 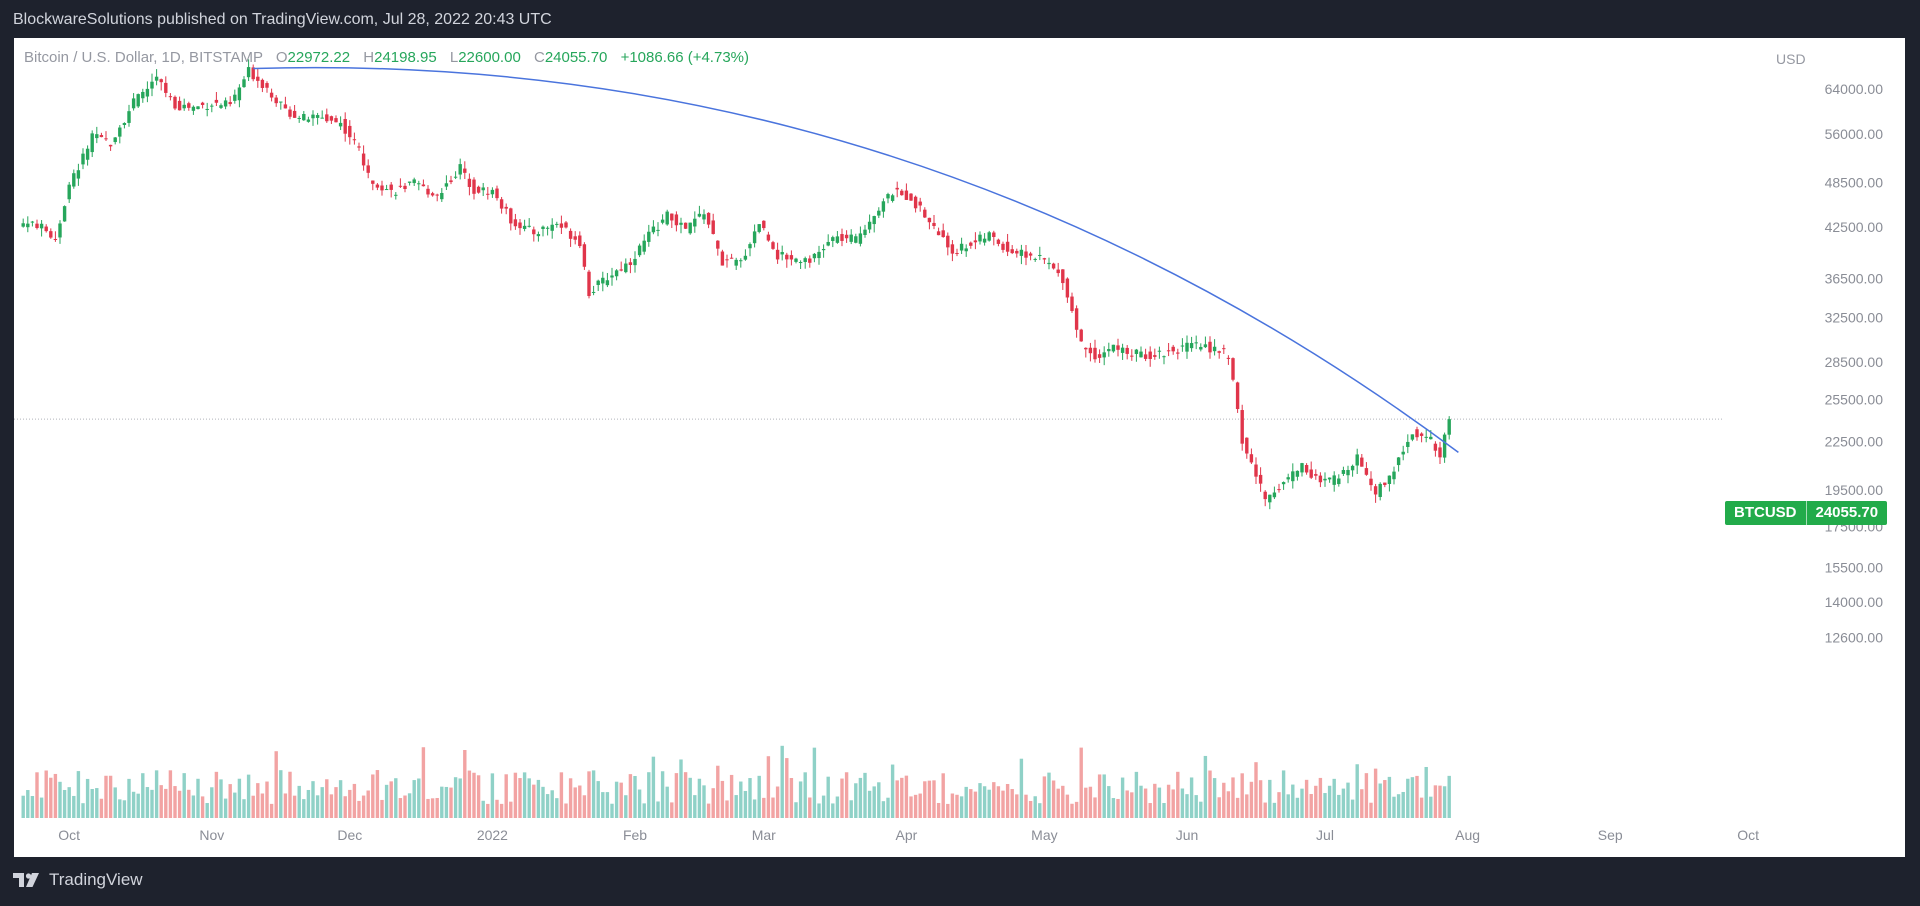 I want to click on currency-label: USD, so click(x=1791, y=59).